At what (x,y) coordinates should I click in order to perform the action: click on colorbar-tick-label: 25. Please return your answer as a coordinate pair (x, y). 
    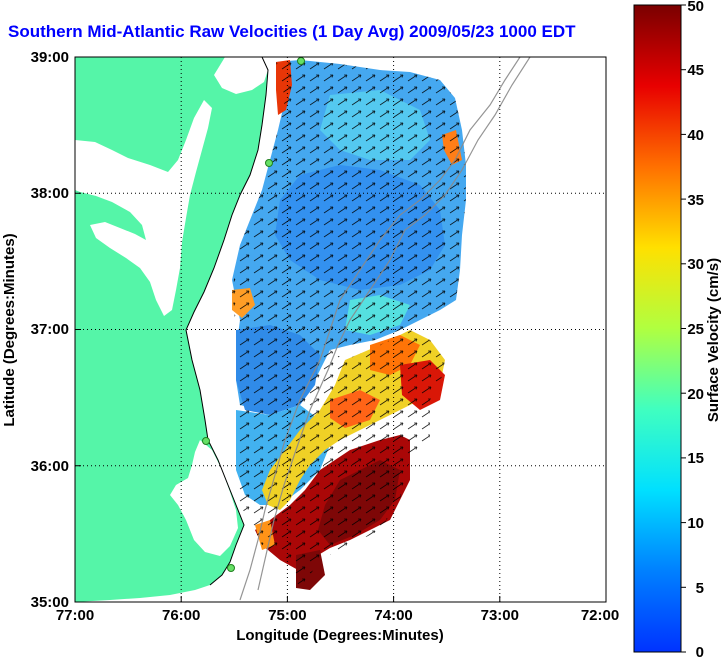
    Looking at the image, I should click on (695, 329).